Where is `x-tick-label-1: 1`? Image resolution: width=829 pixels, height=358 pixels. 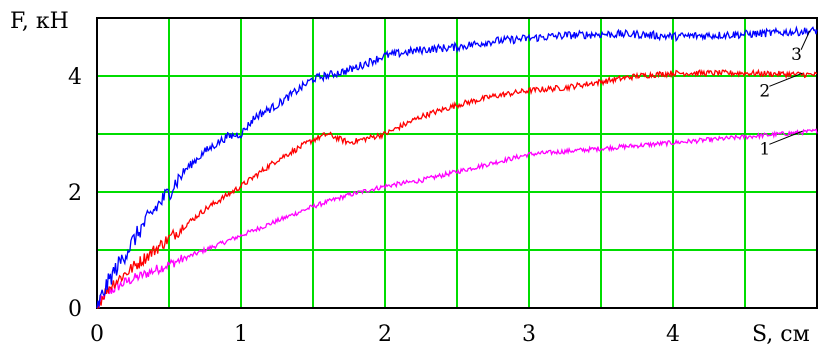 x-tick-label-1: 1 is located at coordinates (241, 334).